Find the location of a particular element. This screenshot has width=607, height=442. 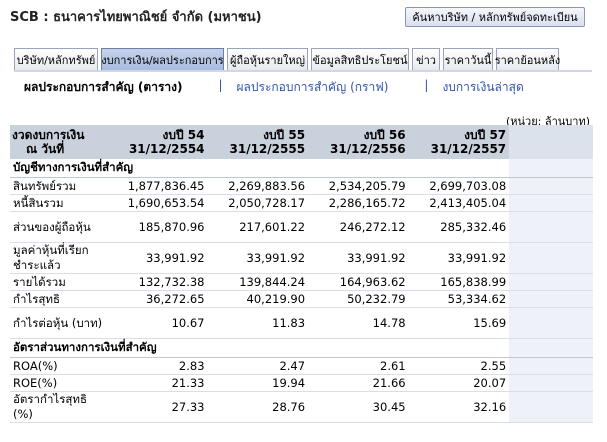

header-date: 31/12/2554 is located at coordinates (166, 149).